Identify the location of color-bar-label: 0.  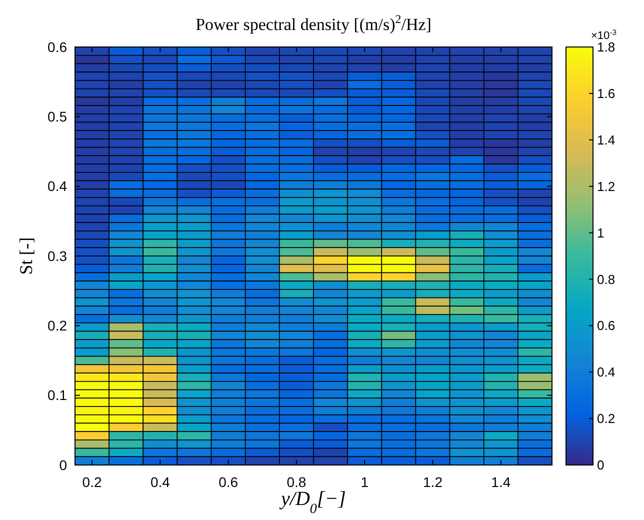
(600, 465).